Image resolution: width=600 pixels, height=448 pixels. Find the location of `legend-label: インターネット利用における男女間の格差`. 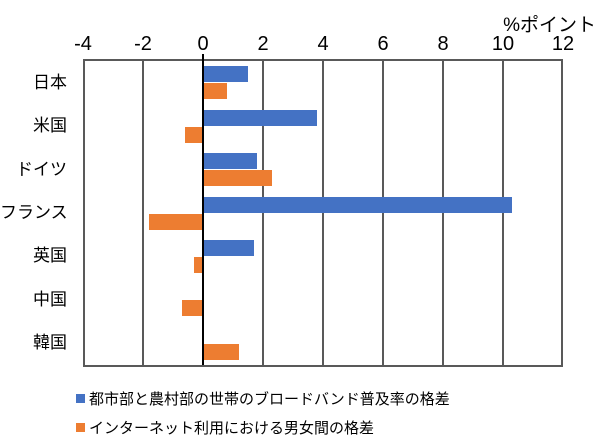

legend-label: インターネット利用における男女間の格差 is located at coordinates (232, 428).